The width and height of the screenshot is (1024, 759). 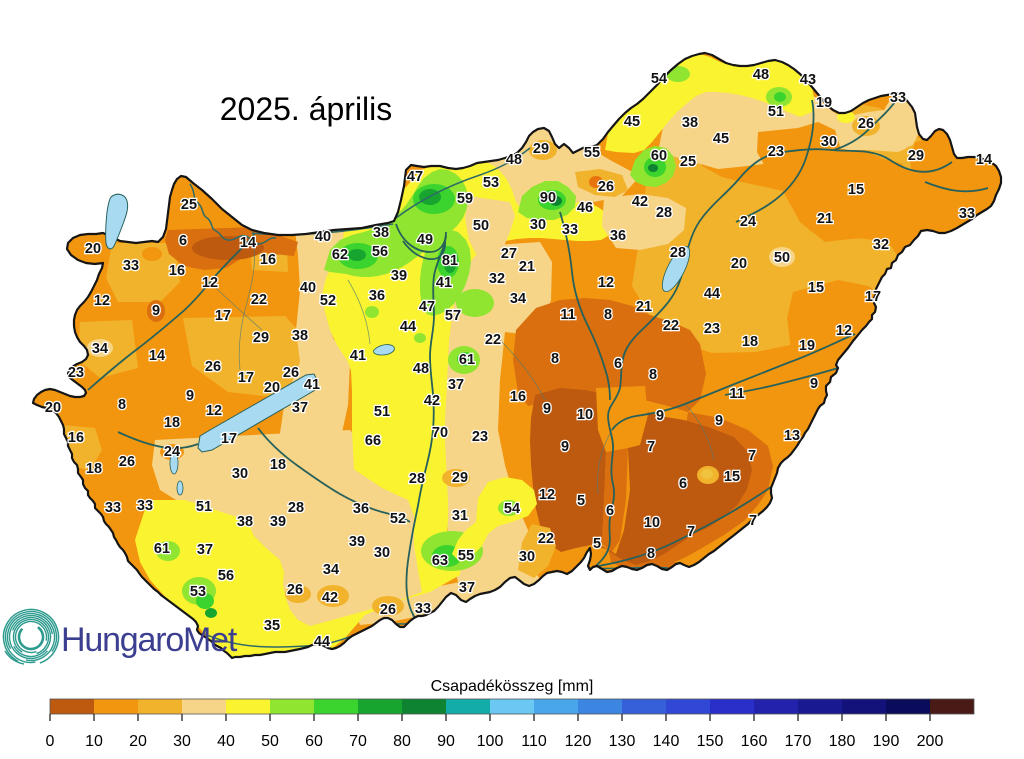 What do you see at coordinates (807, 346) in the screenshot?
I see `svg-text: 19` at bounding box center [807, 346].